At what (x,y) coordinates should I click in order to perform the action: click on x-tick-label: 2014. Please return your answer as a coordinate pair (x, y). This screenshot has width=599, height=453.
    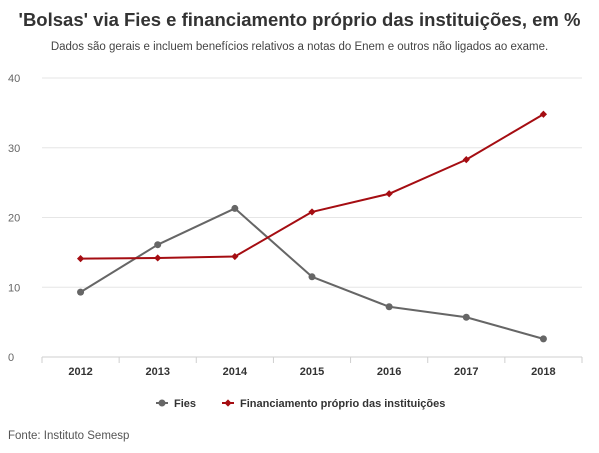
    Looking at the image, I should click on (235, 372).